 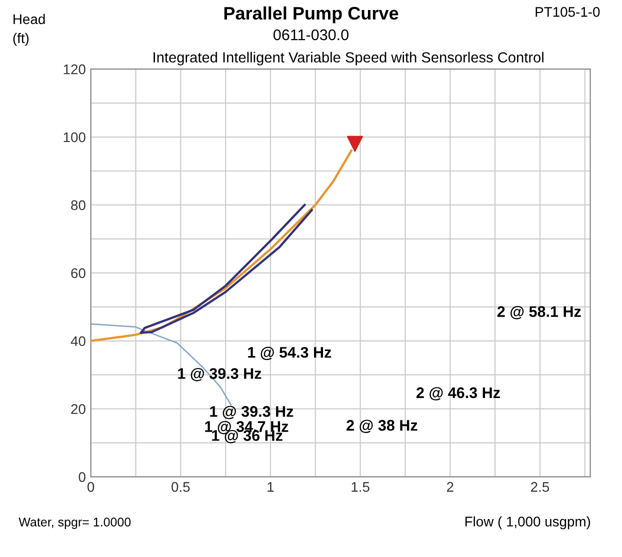 I want to click on annotation: 1 @ 54.3 Hz, so click(x=290, y=353).